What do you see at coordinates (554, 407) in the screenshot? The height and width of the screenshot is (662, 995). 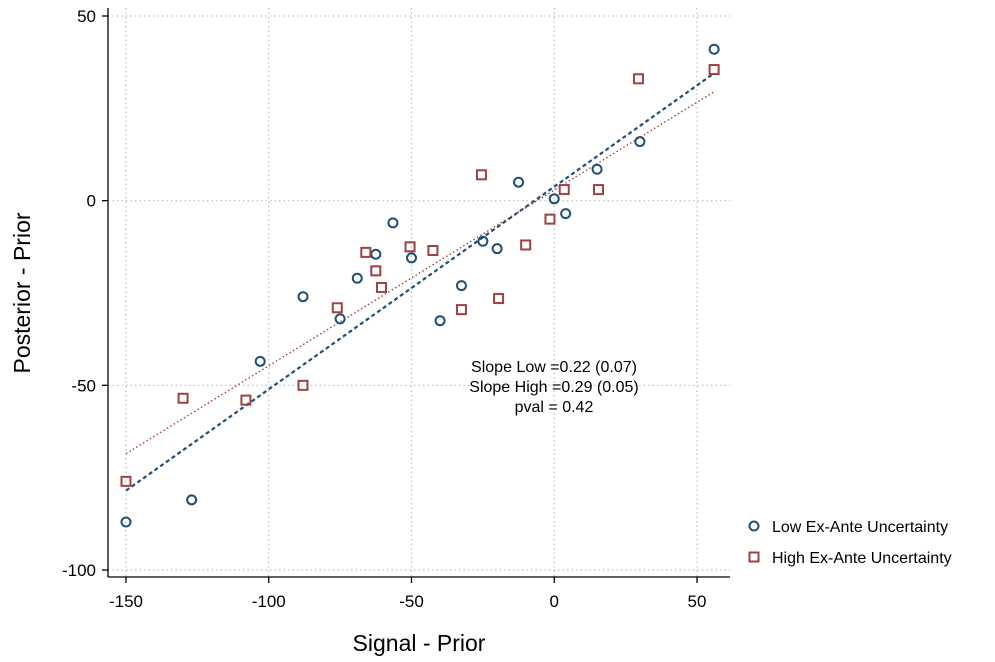 I see `annotation-pval: pval = 0.42` at bounding box center [554, 407].